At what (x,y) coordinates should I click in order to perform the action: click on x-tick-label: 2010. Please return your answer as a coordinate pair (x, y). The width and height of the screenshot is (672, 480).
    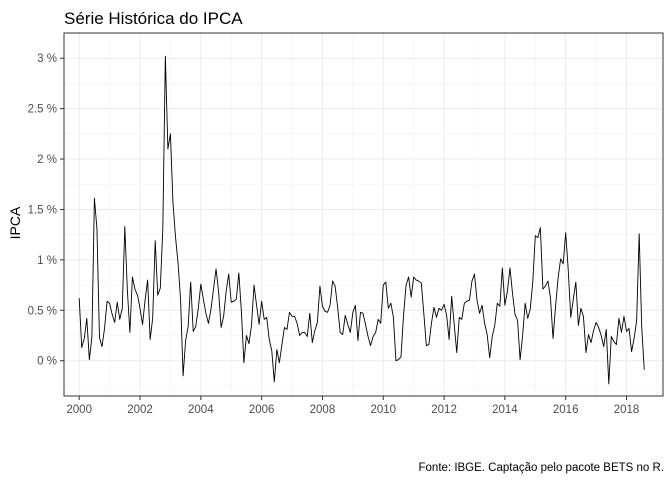
    Looking at the image, I should click on (383, 410).